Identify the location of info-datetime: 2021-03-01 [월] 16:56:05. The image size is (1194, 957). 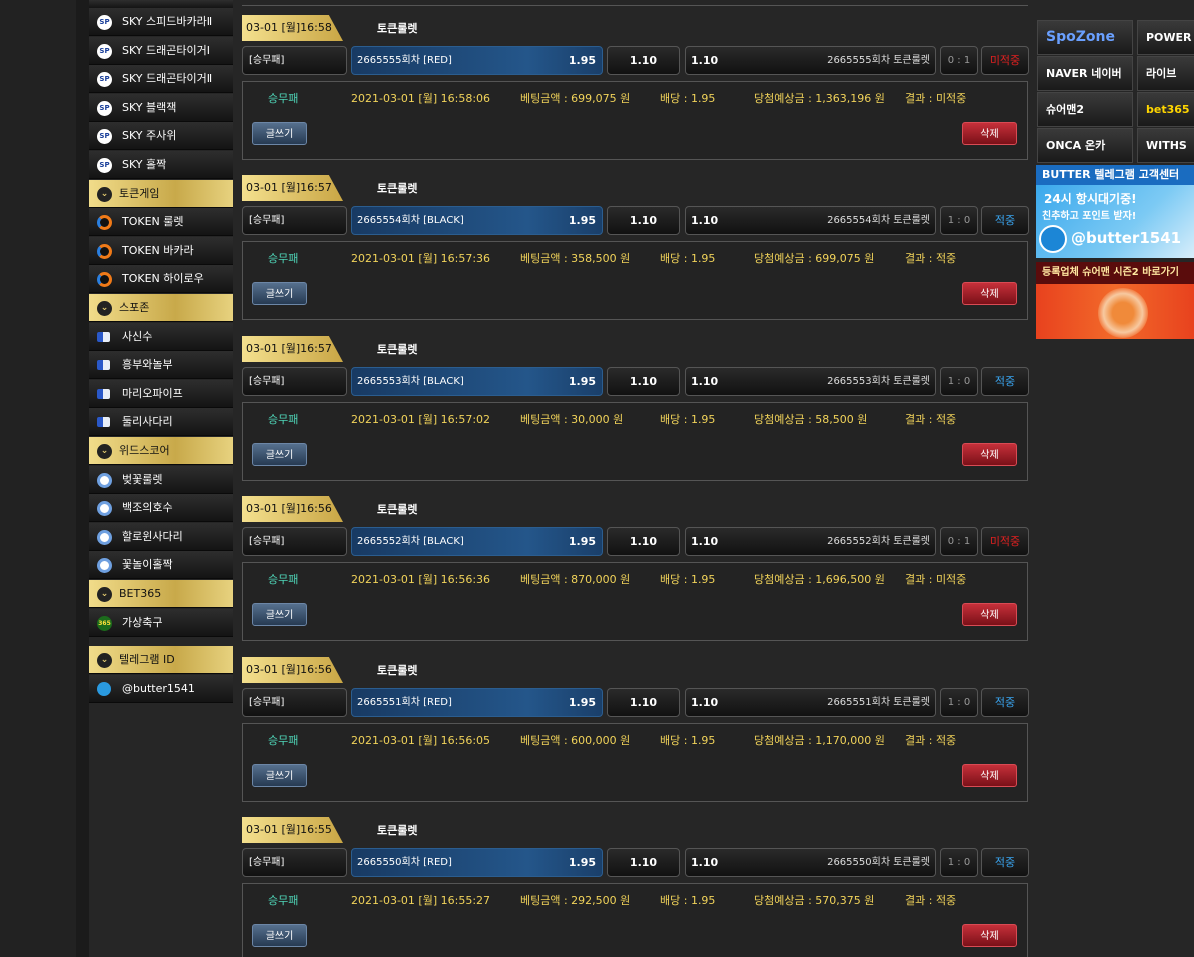
(421, 740).